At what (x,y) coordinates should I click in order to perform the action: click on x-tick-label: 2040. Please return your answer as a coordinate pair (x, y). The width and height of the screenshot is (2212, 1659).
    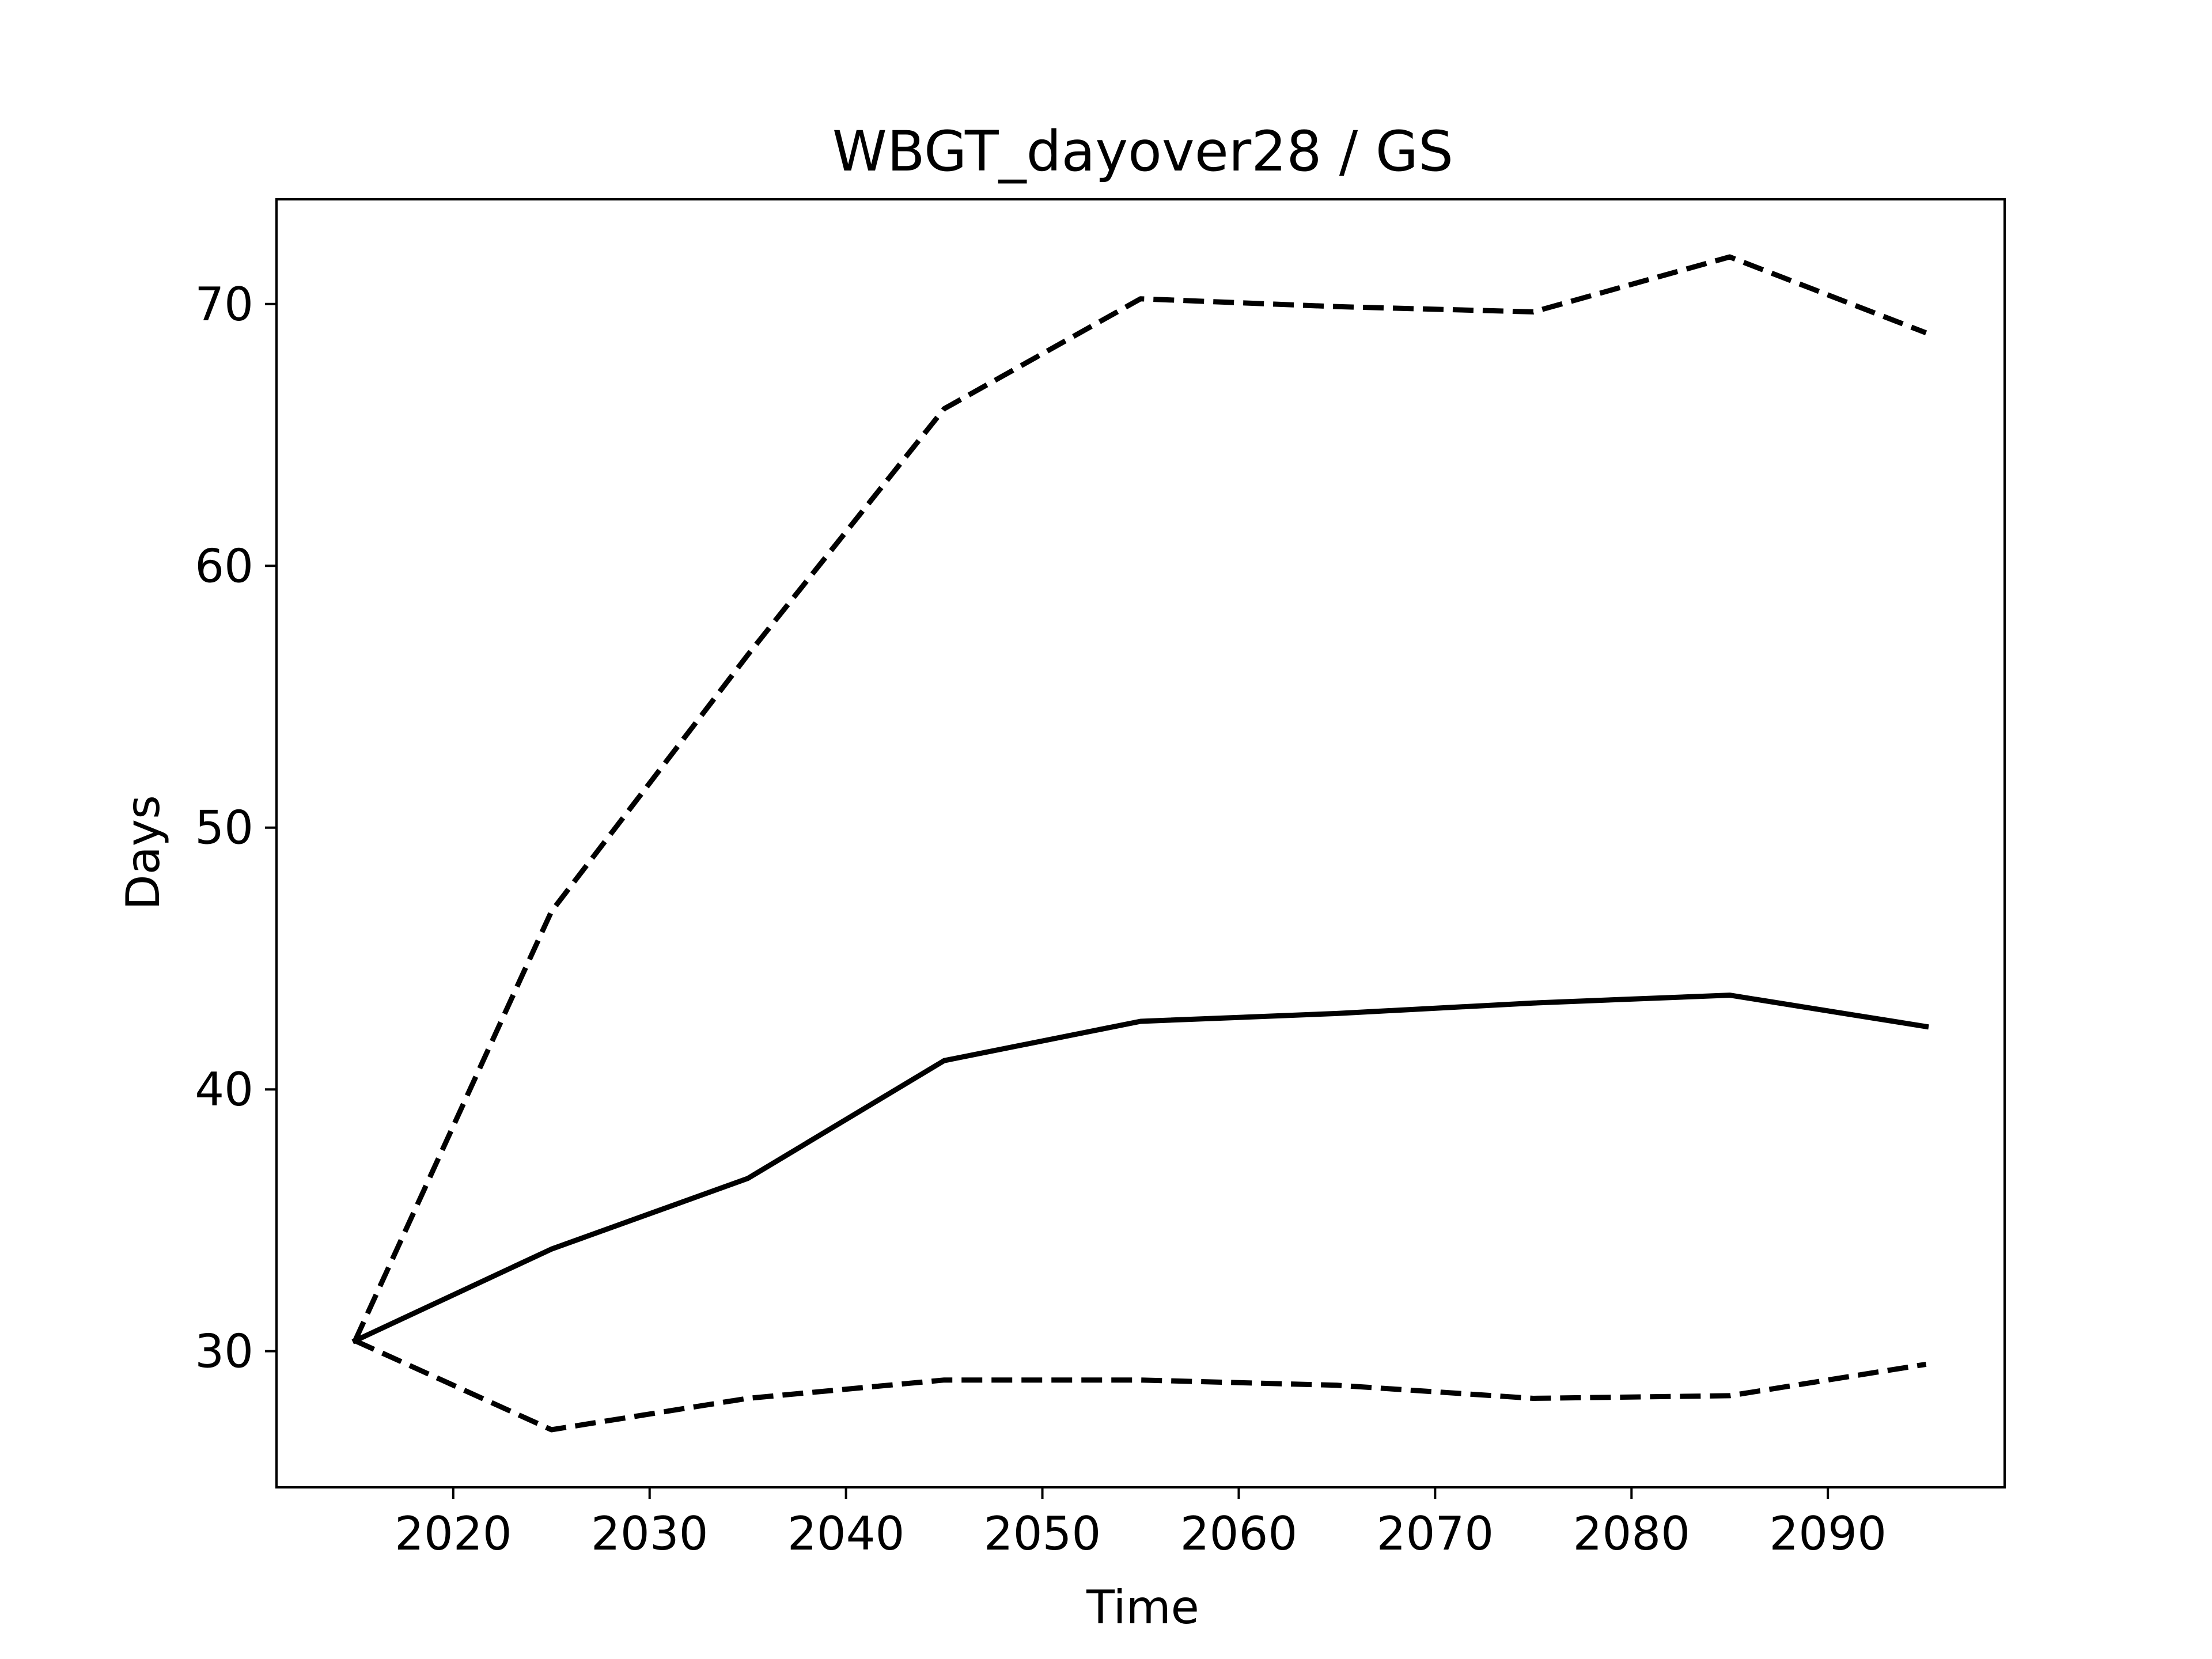
    Looking at the image, I should click on (846, 1533).